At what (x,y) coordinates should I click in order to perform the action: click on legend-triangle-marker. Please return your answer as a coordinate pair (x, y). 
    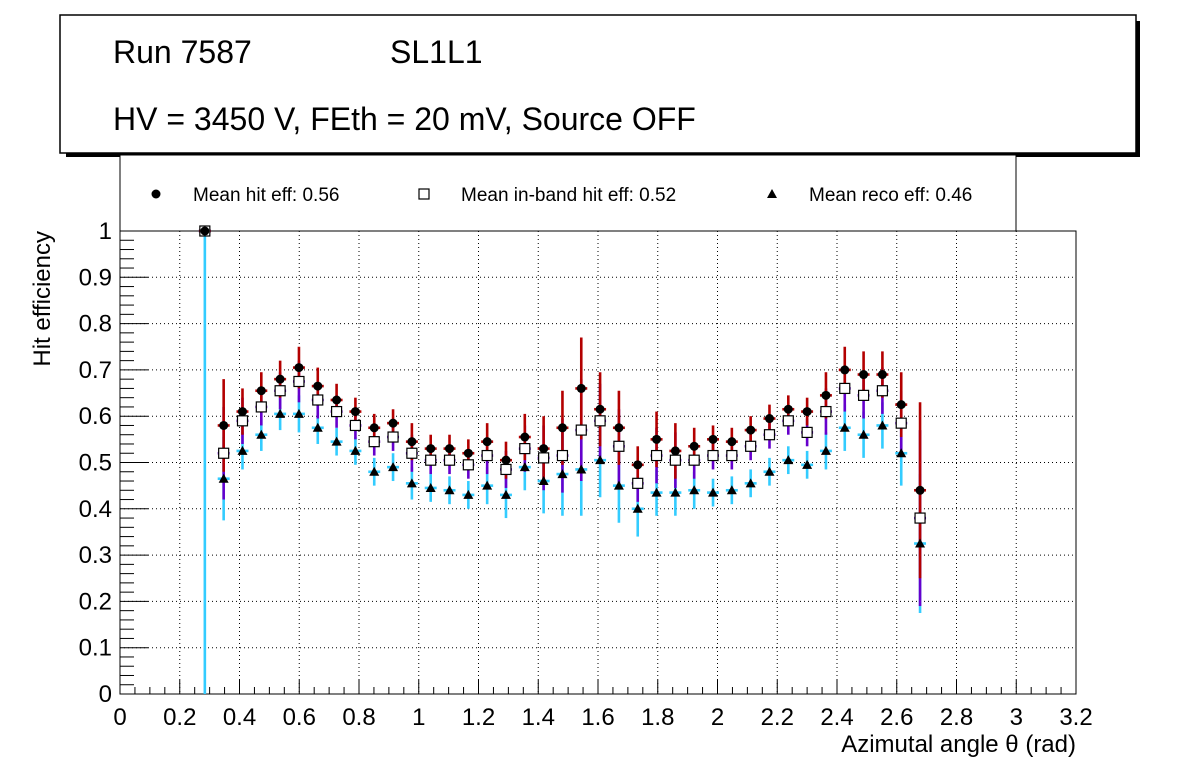
    Looking at the image, I should click on (772, 193).